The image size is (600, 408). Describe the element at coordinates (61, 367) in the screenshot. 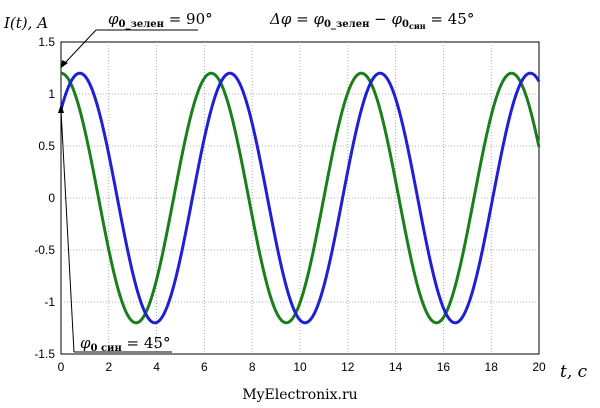

I see `x-tick-label: 0` at that location.